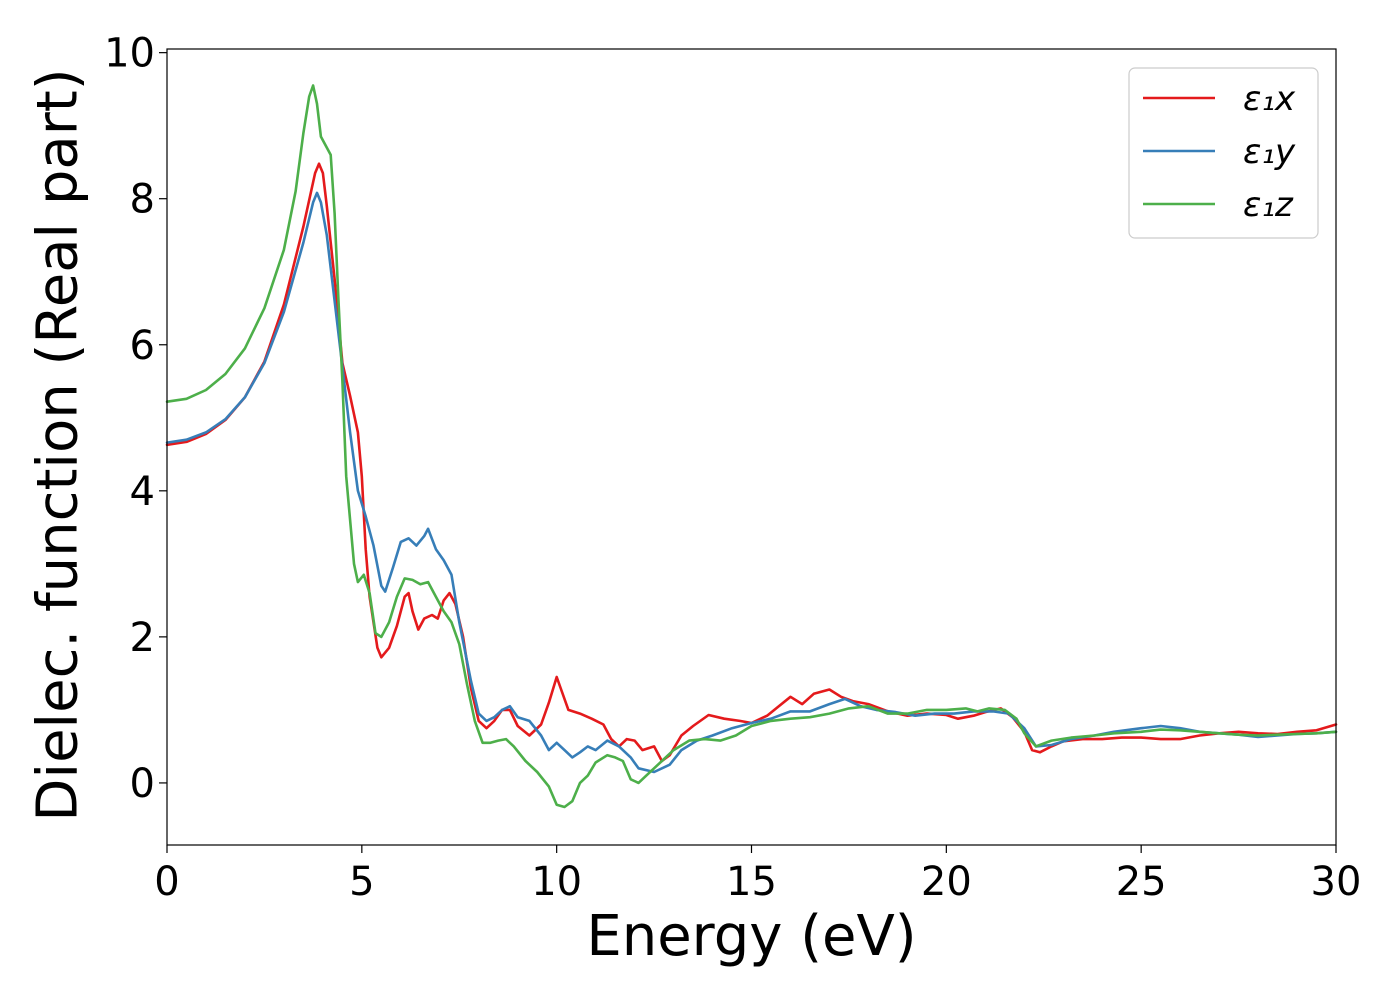  Describe the element at coordinates (142, 638) in the screenshot. I see `y-tick-label: 2` at that location.